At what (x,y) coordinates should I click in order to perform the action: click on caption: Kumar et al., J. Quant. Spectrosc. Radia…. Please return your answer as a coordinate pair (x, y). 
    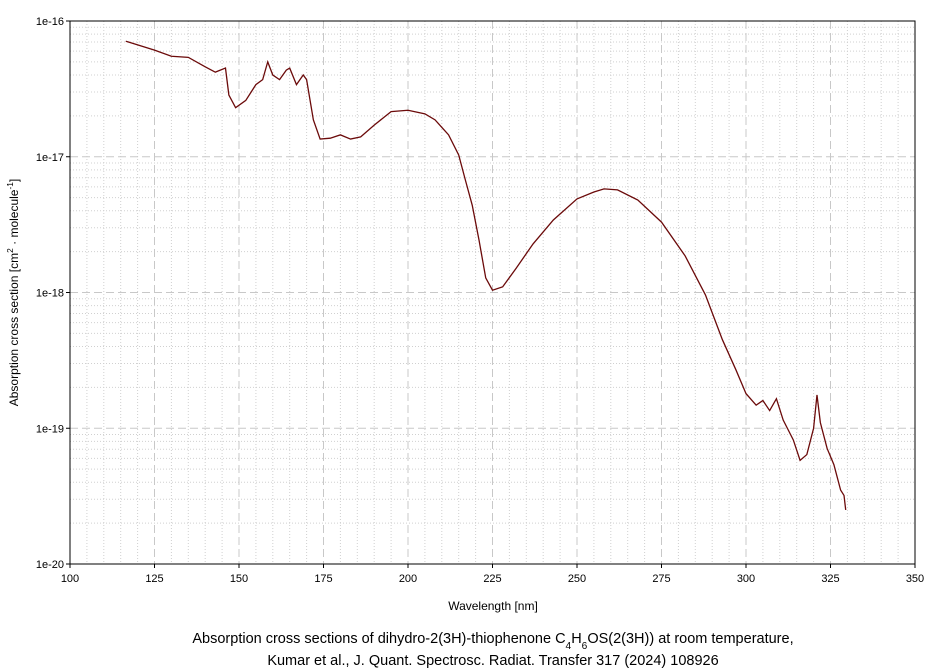
    Looking at the image, I should click on (492, 661).